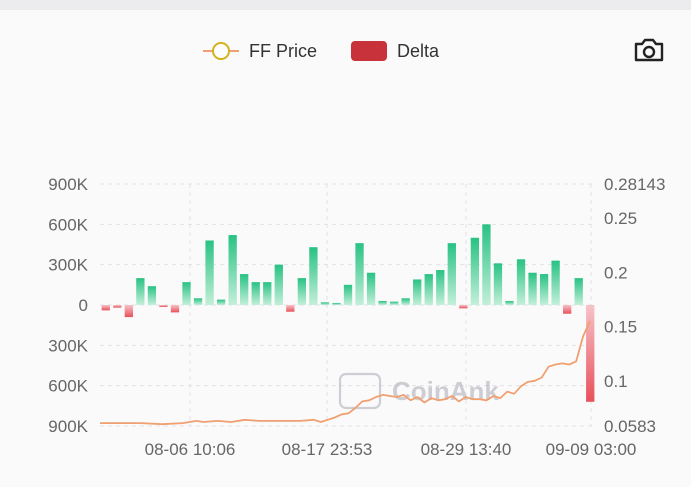 The image size is (691, 487). Describe the element at coordinates (395, 51) in the screenshot. I see `legend-item-delta: Delta` at that location.